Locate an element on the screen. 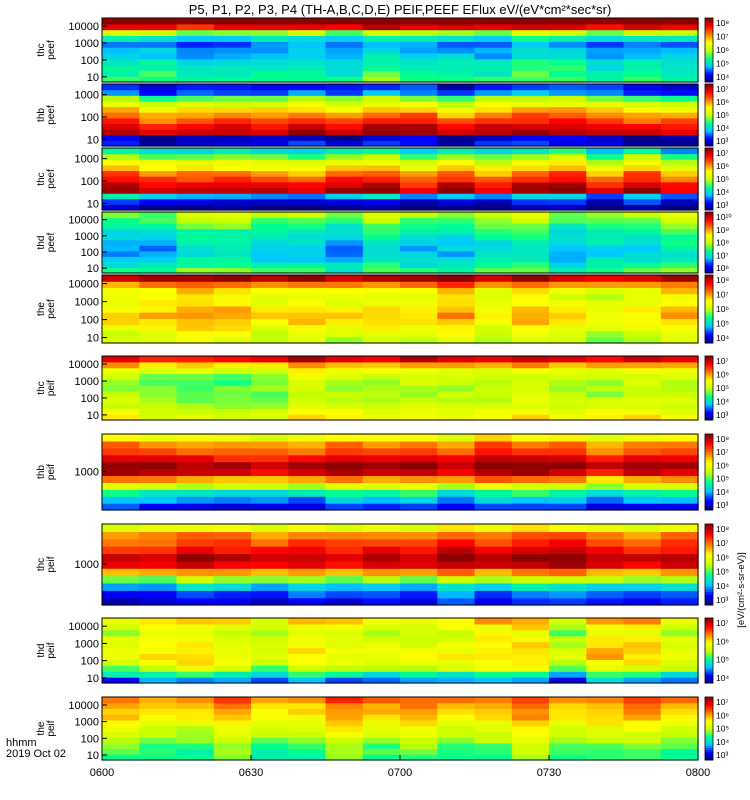  colorbar-tick-label: 10⁶ is located at coordinates (722, 557).